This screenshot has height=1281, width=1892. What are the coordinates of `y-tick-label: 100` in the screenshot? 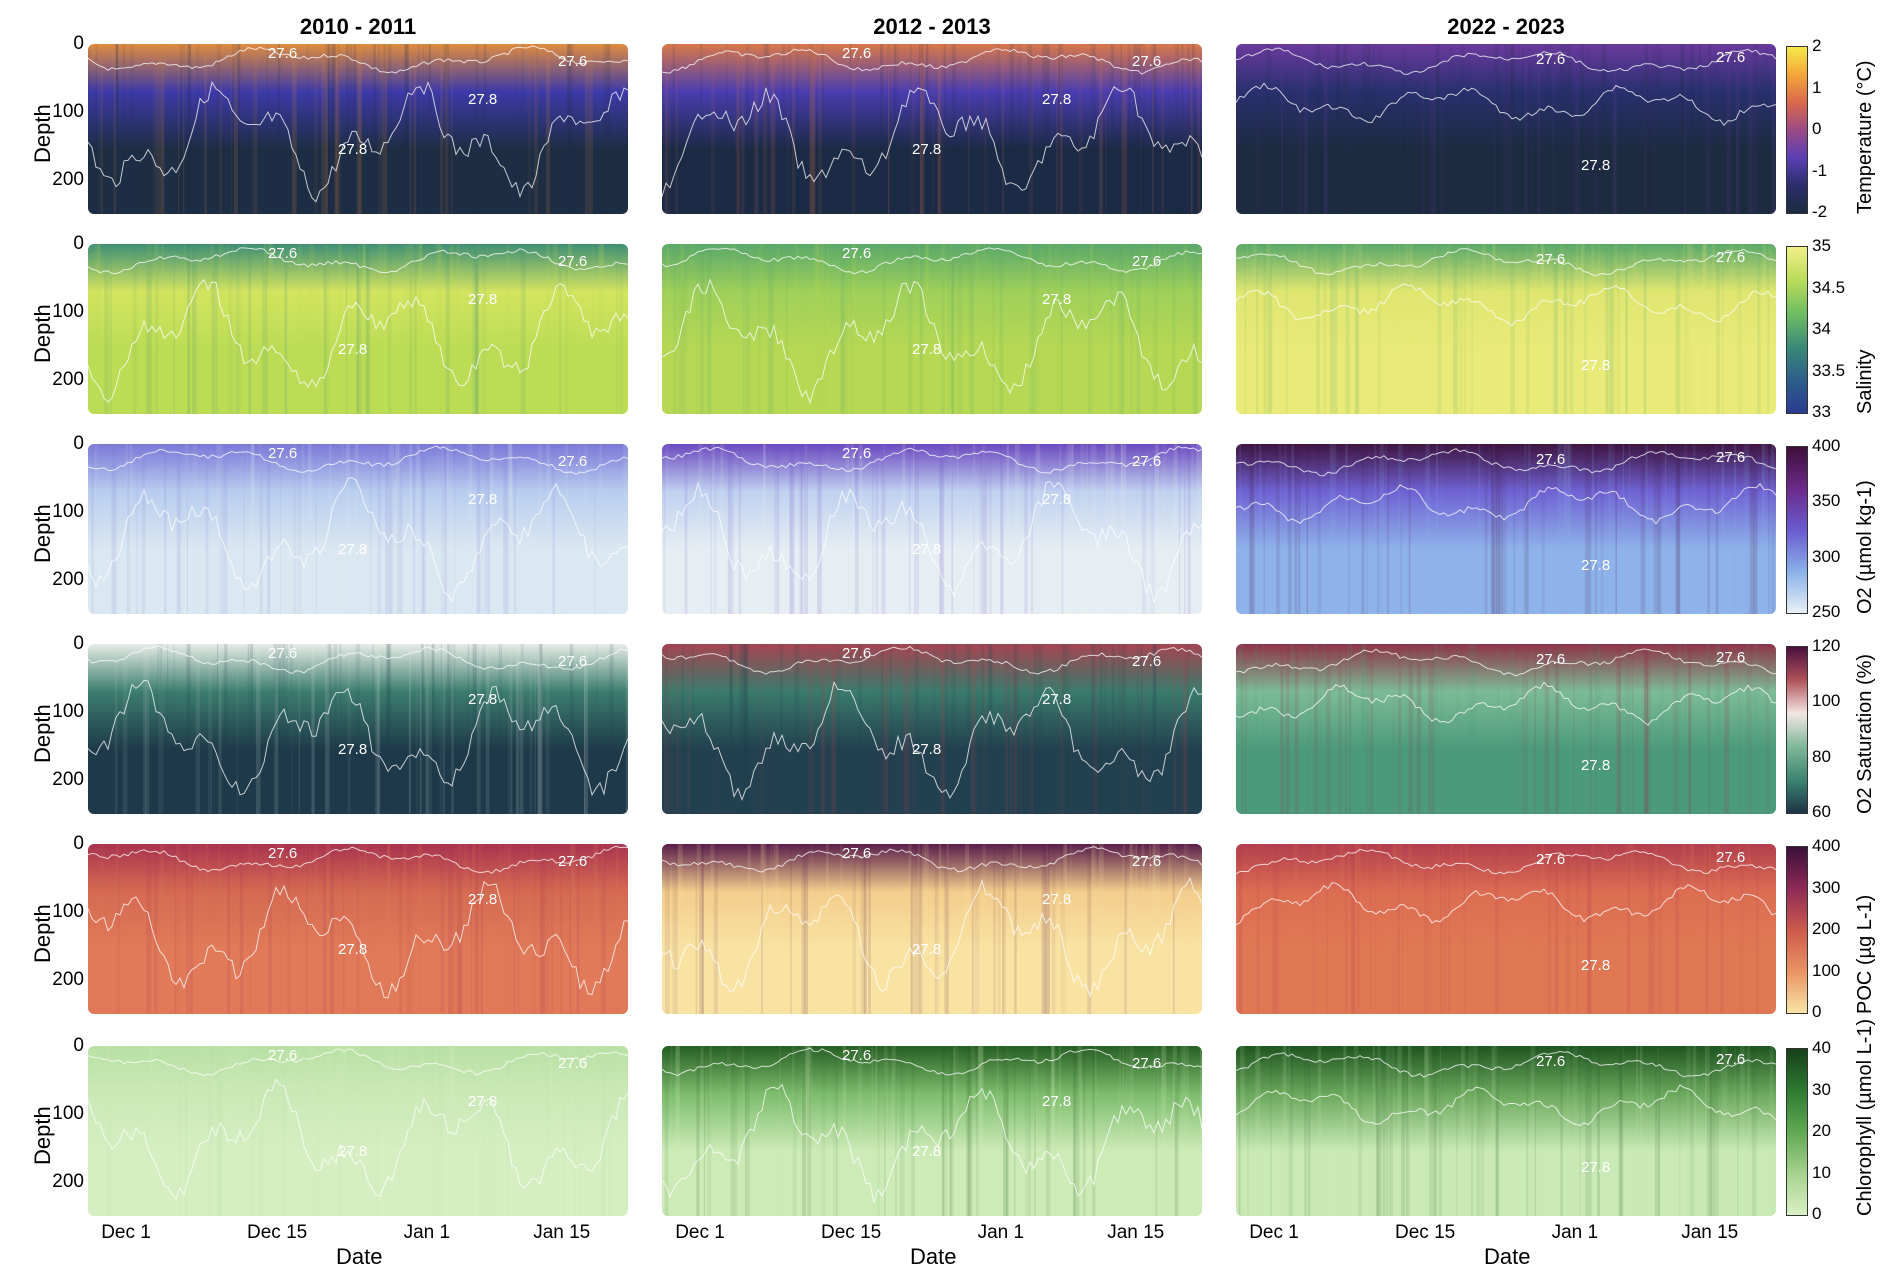 It's located at (68, 511).